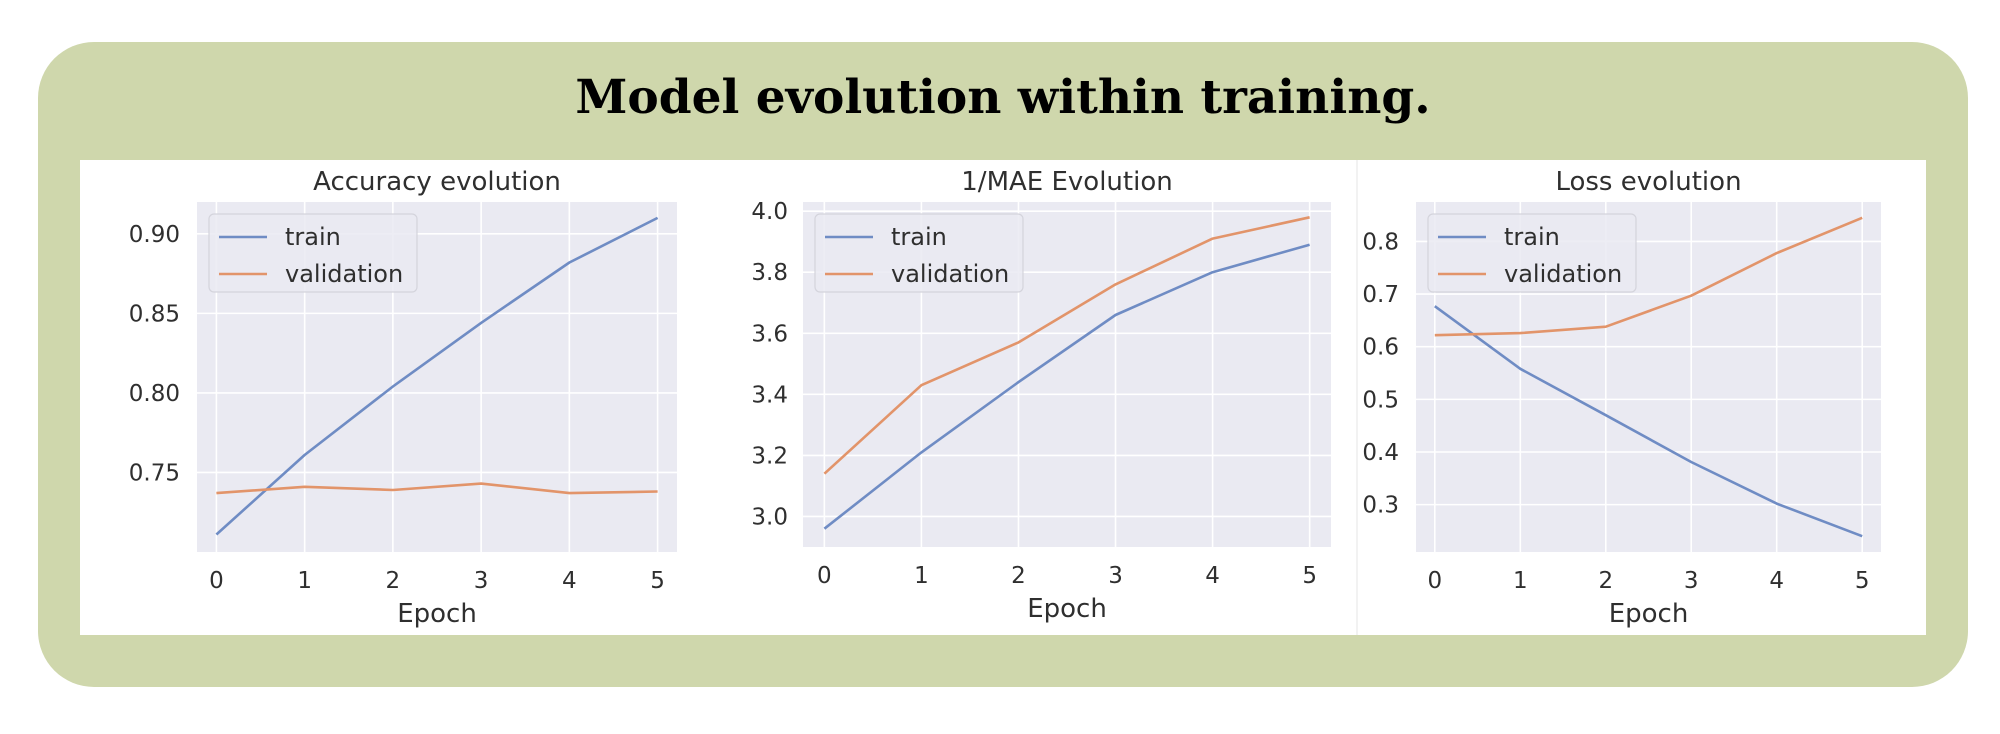 The height and width of the screenshot is (734, 2000). What do you see at coordinates (1066, 182) in the screenshot?
I see `chart-title: 1/MAE Evolution` at bounding box center [1066, 182].